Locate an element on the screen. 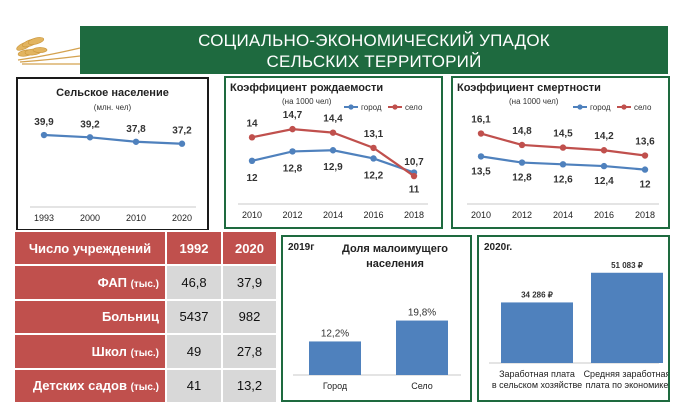 Image resolution: width=684 pixels, height=419 pixels. row-label: Школ (тыс.) is located at coordinates (90, 351).